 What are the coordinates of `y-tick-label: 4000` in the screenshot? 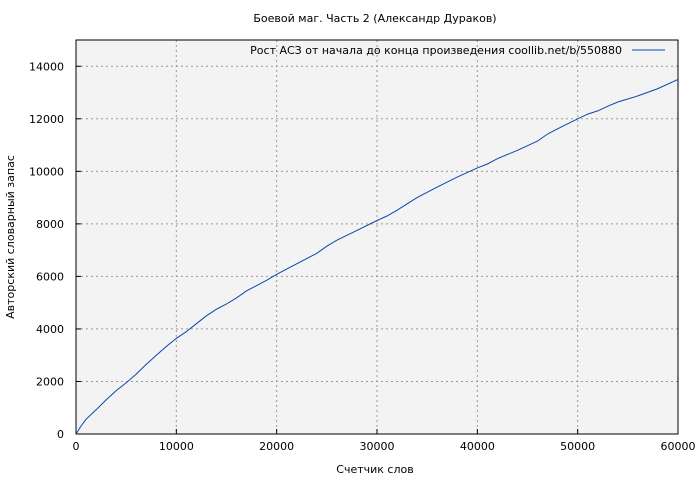 It's located at (50, 329).